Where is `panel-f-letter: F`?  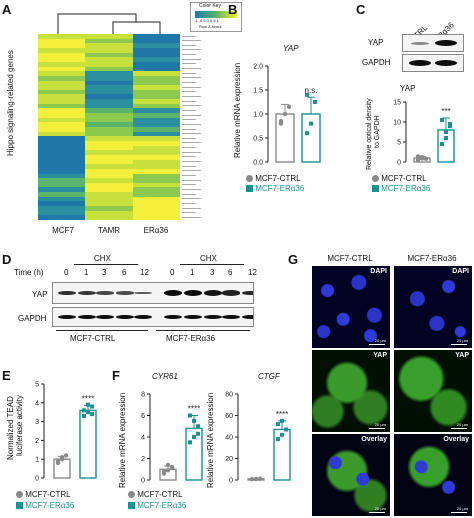
panel-f-letter: F is located at coordinates (116, 375).